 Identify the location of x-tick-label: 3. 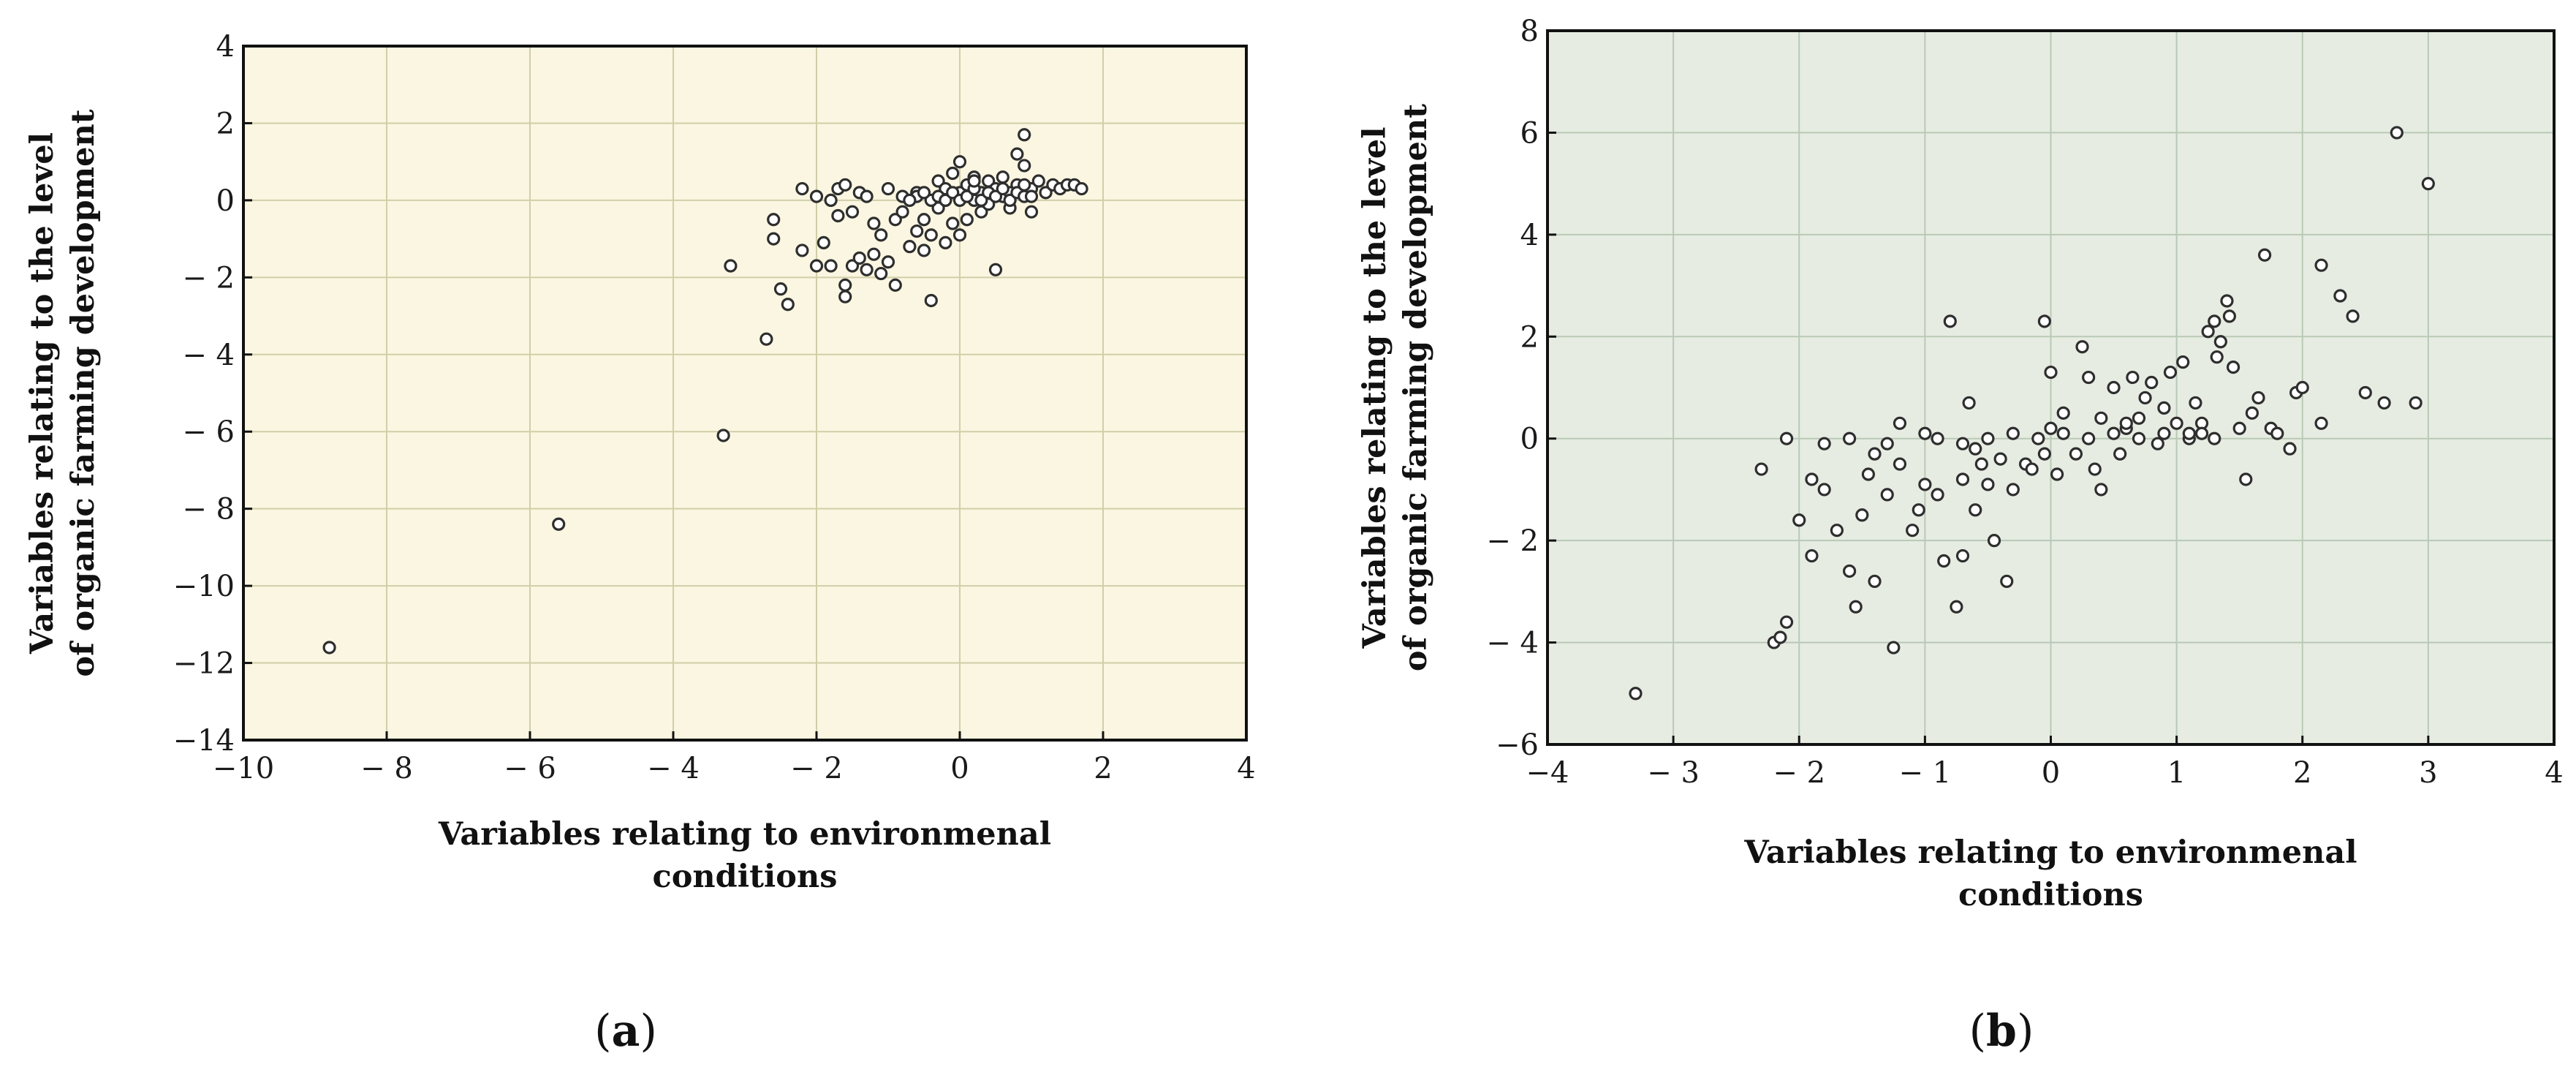
(2428, 773).